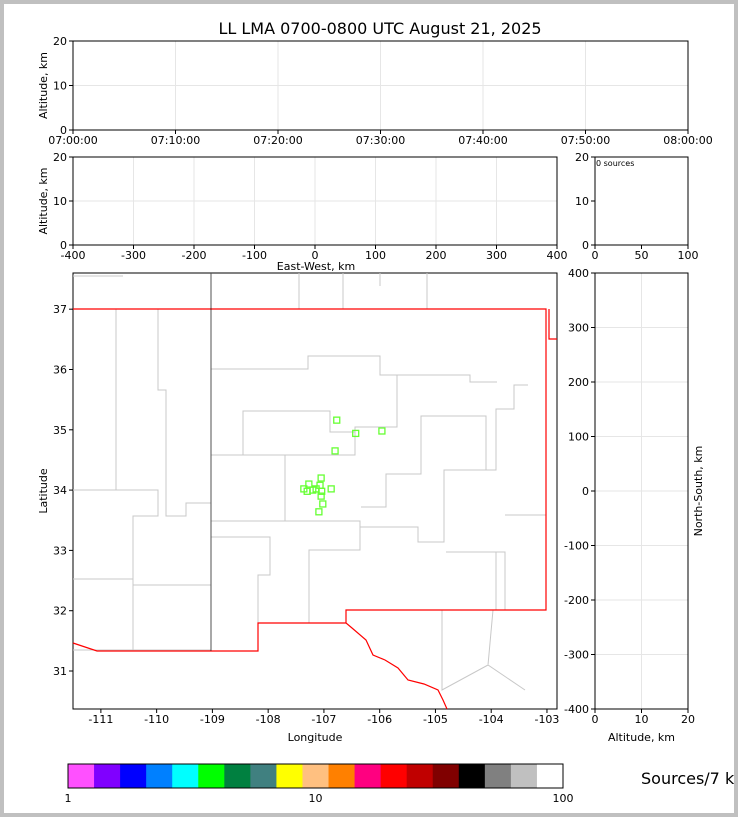 This screenshot has width=738, height=817. Describe the element at coordinates (73, 255) in the screenshot. I see `x-tick-label: -400` at that location.